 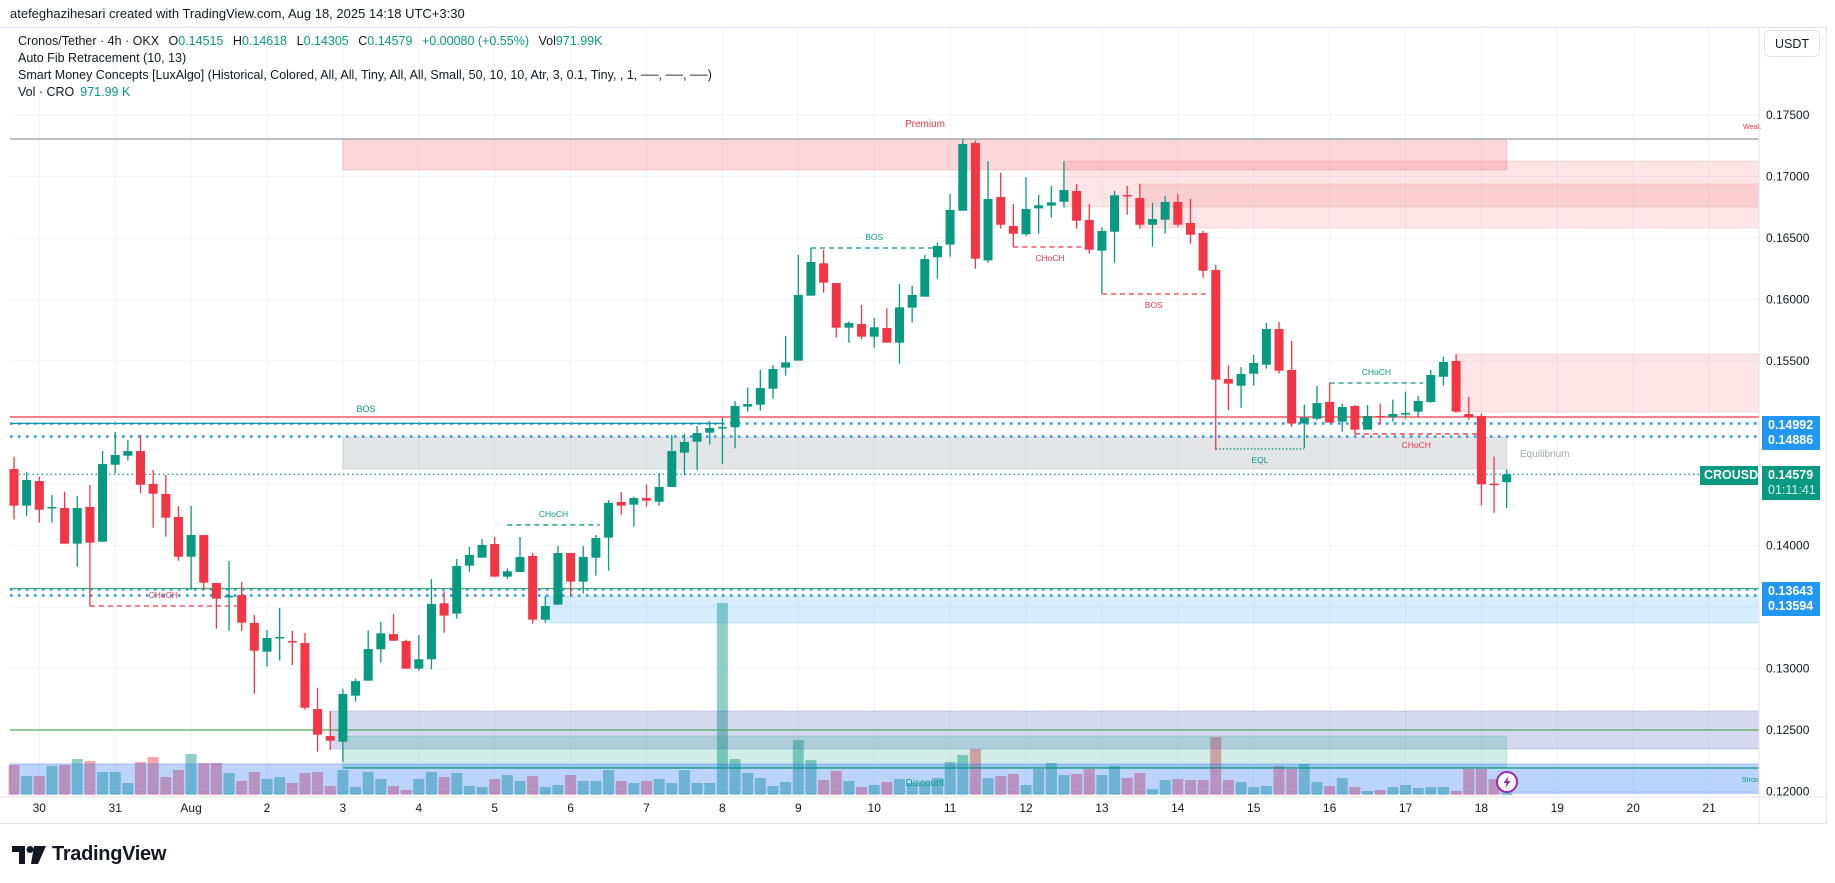 I want to click on indicator-volume: Vol · CRO 971.99 K, so click(x=74, y=92).